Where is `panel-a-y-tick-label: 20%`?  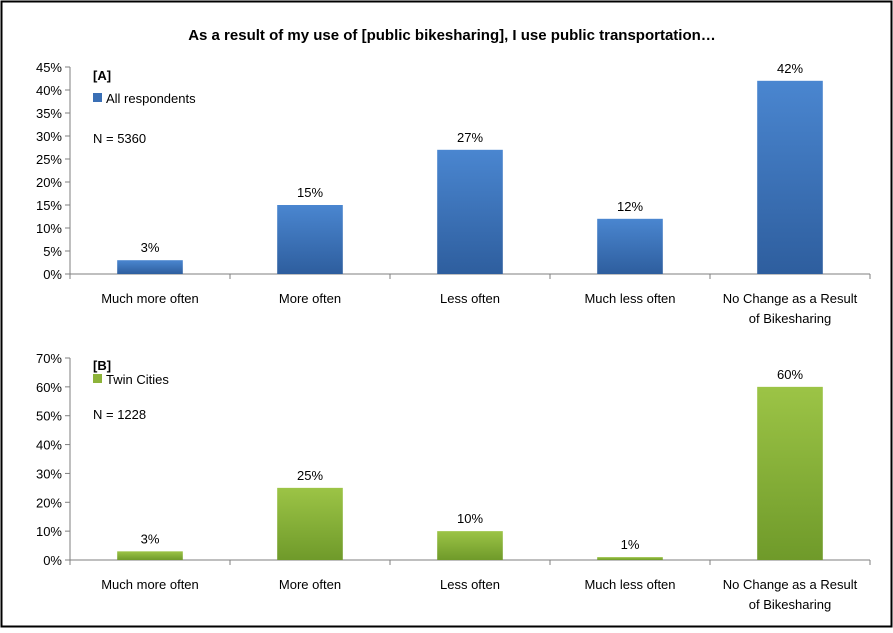 panel-a-y-tick-label: 20% is located at coordinates (49, 182).